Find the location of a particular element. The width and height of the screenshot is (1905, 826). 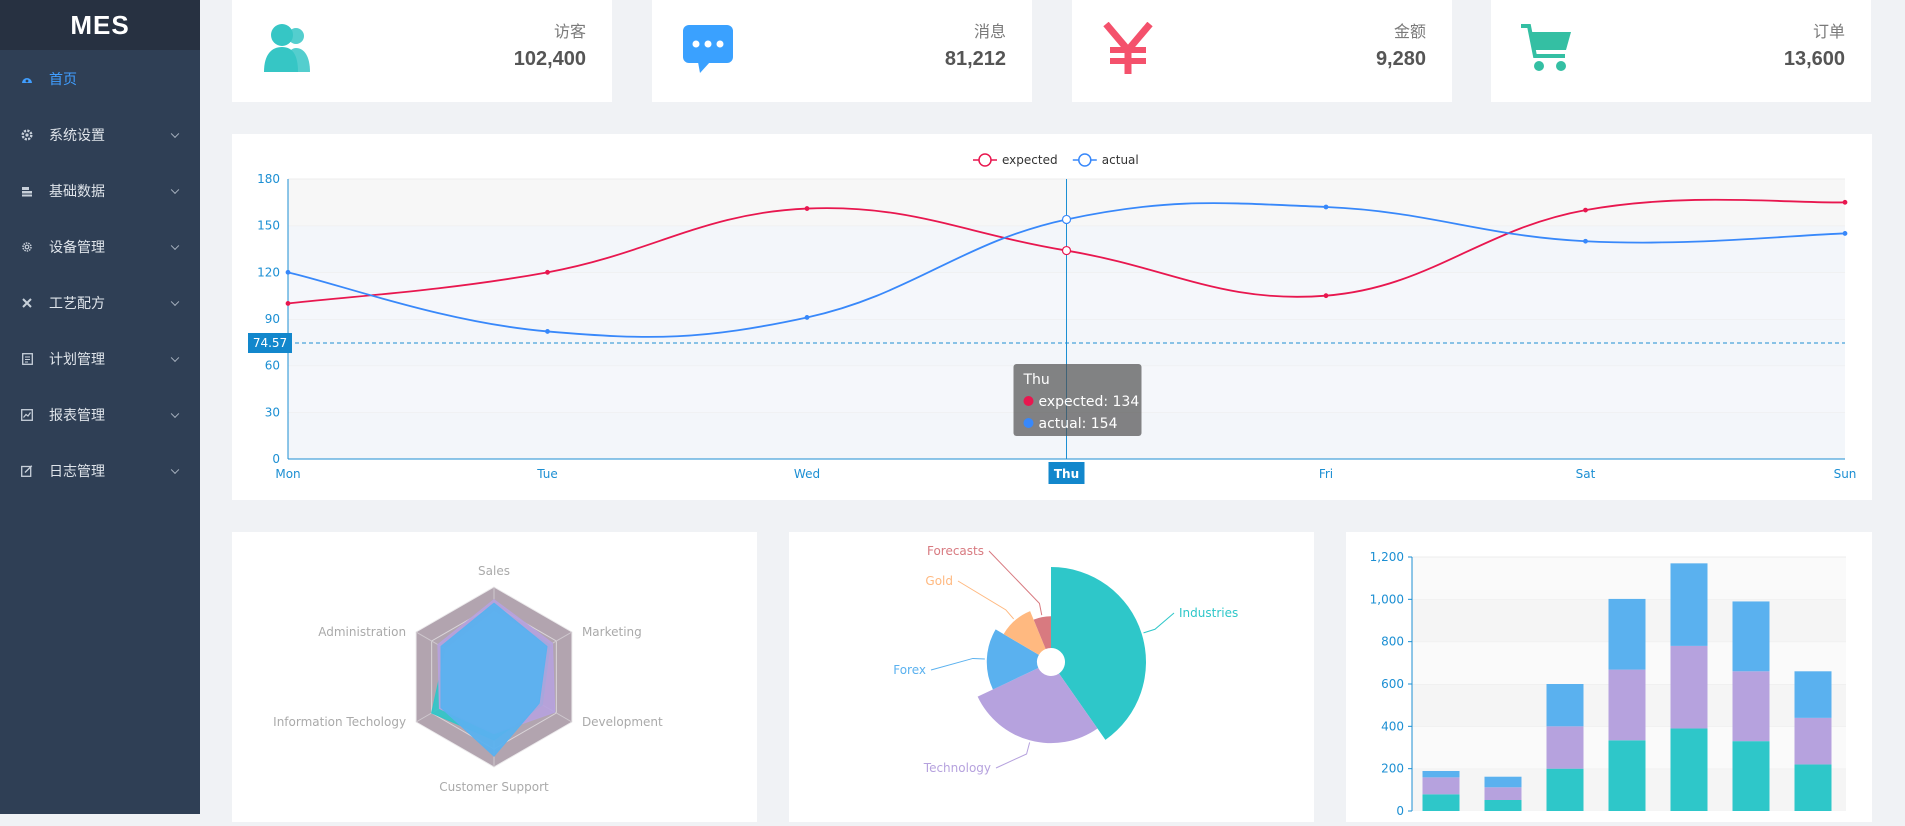

legend-marker-expected is located at coordinates (985, 160).